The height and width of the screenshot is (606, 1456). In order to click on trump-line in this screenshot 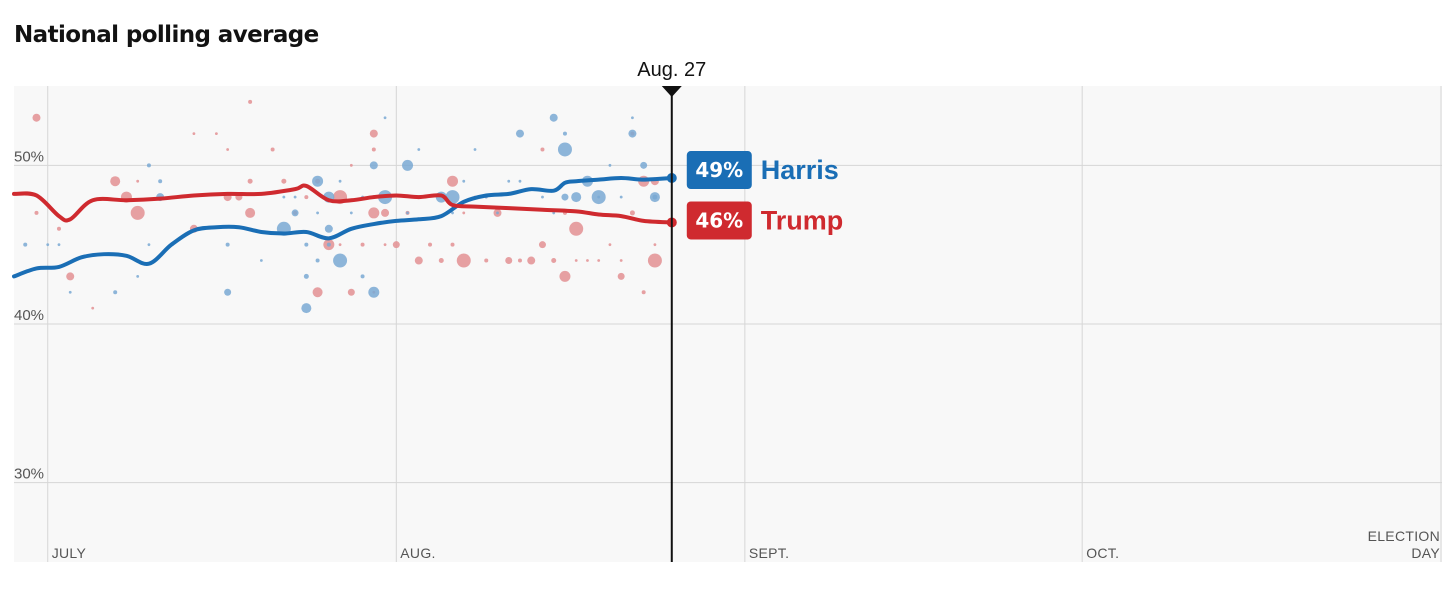, I will do `click(343, 204)`.